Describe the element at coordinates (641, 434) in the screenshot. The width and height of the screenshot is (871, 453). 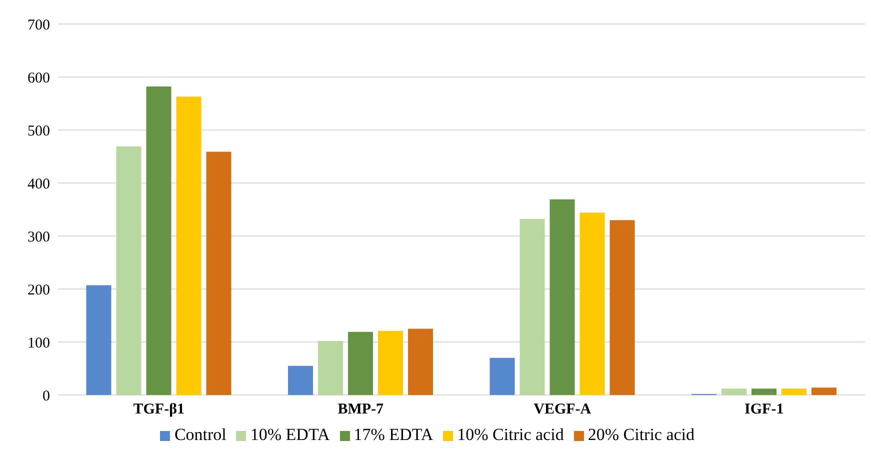
I see `legend-label: 20% Citric acid` at that location.